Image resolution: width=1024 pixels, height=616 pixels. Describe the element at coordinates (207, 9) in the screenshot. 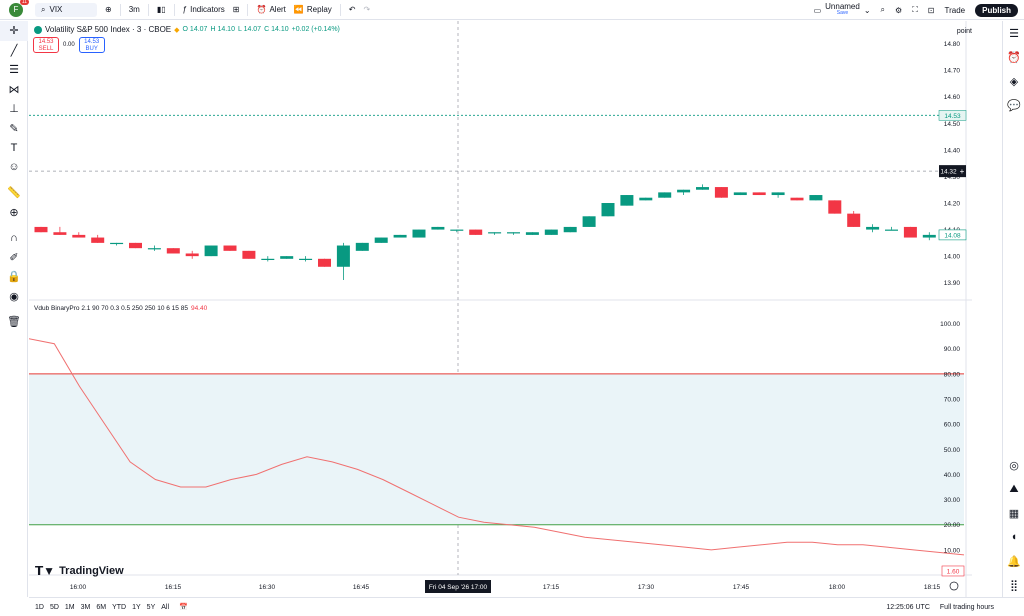

I see `indicators-label: Indicators` at that location.